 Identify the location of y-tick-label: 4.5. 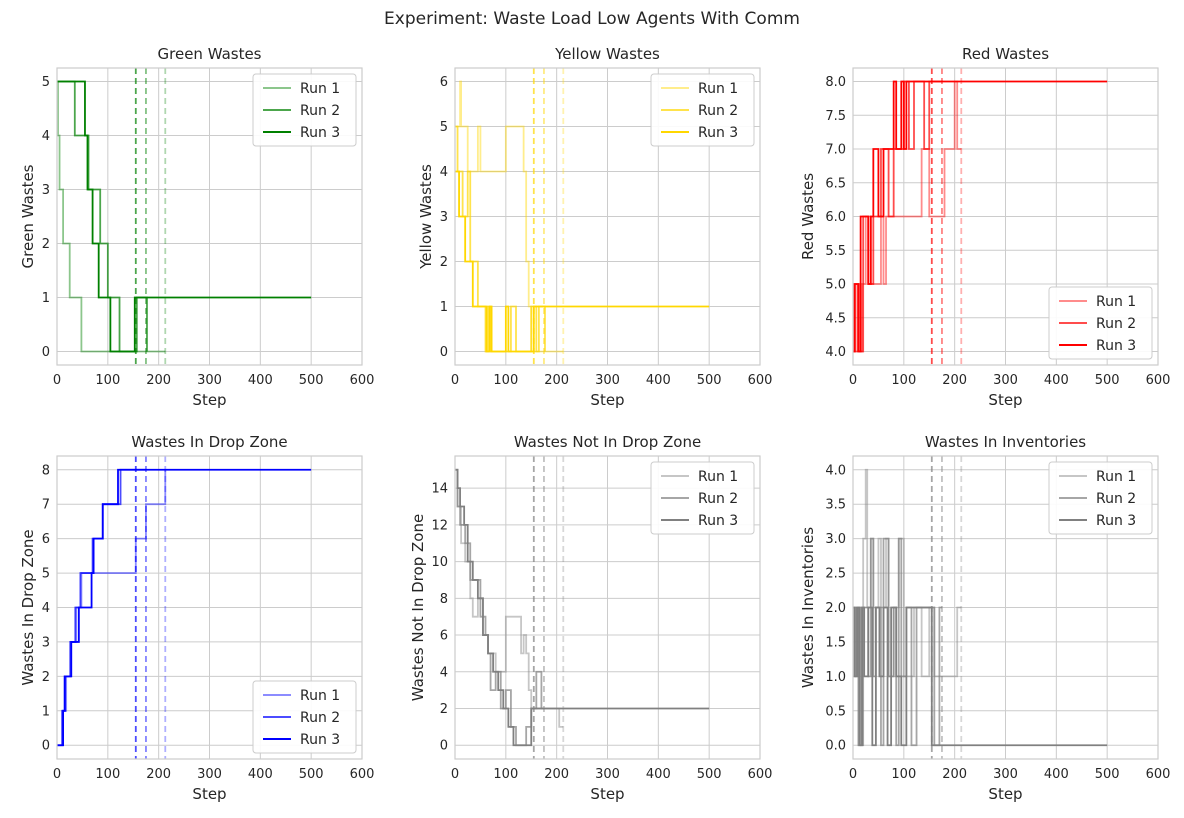
(835, 318).